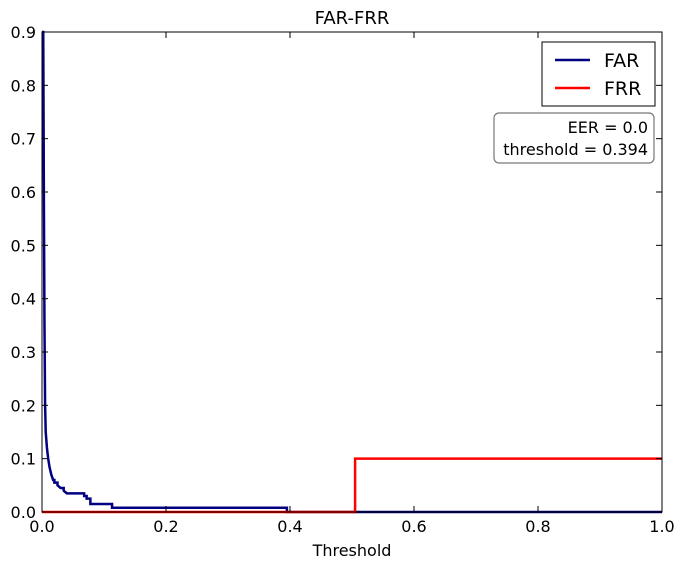  What do you see at coordinates (23, 459) in the screenshot?
I see `y-tick-label: 0.1` at bounding box center [23, 459].